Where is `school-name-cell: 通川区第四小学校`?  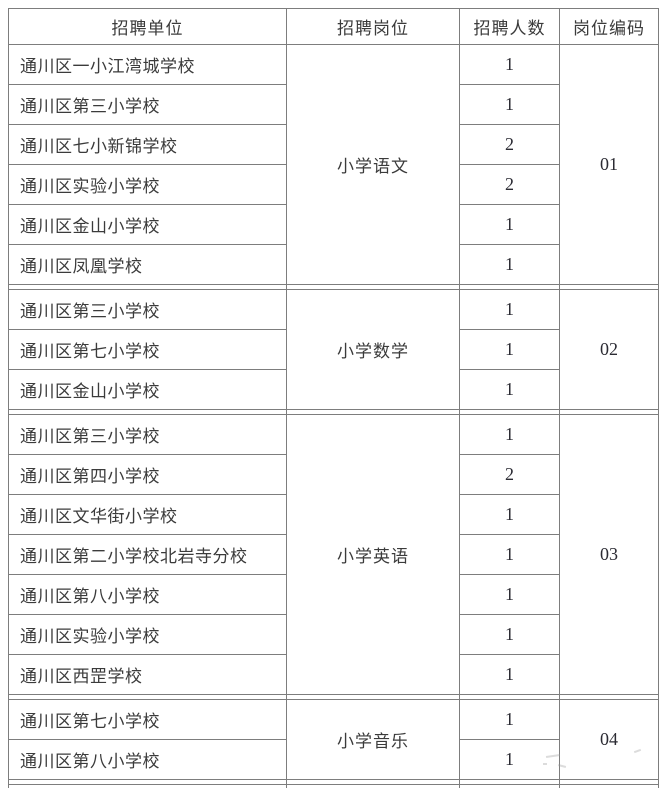 school-name-cell: 通川区第四小学校 is located at coordinates (147, 474).